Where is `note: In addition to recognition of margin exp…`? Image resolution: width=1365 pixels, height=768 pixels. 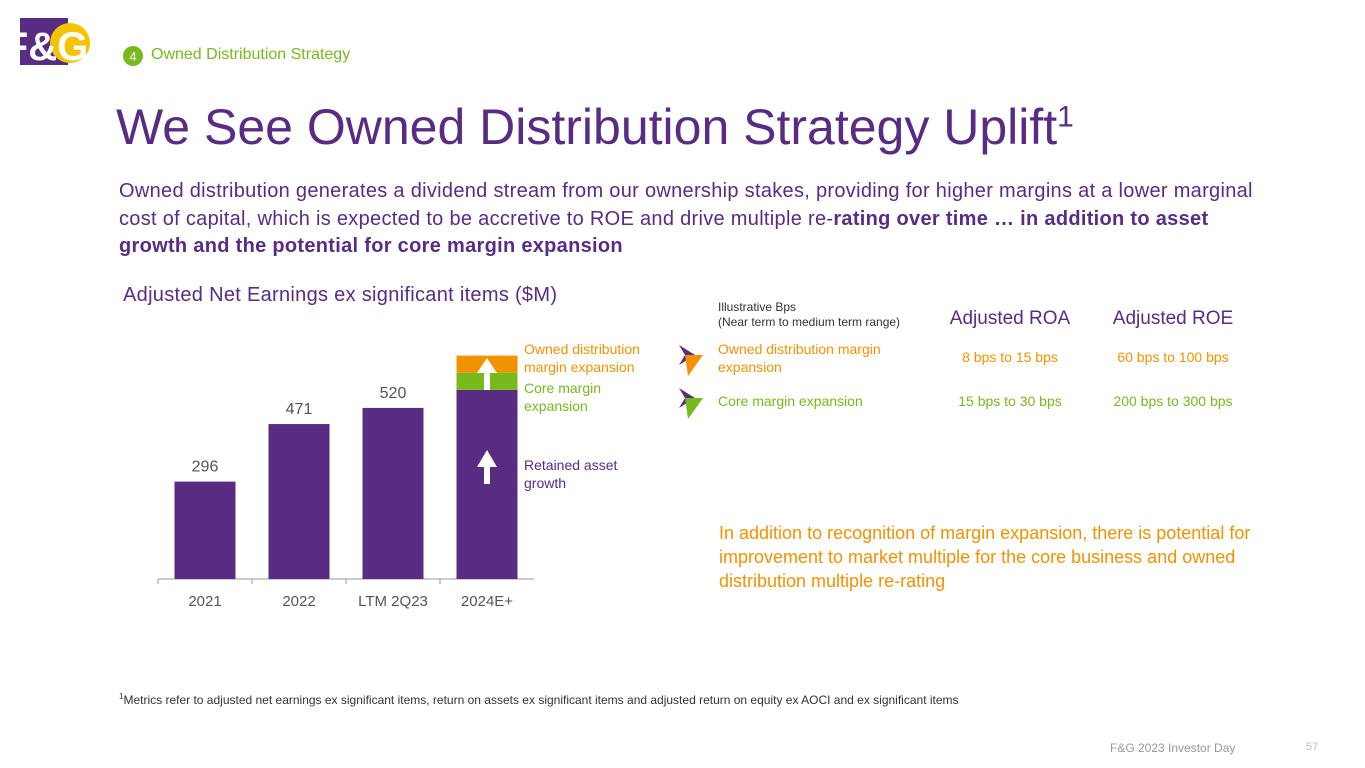 note: In addition to recognition of margin exp… is located at coordinates (985, 557).